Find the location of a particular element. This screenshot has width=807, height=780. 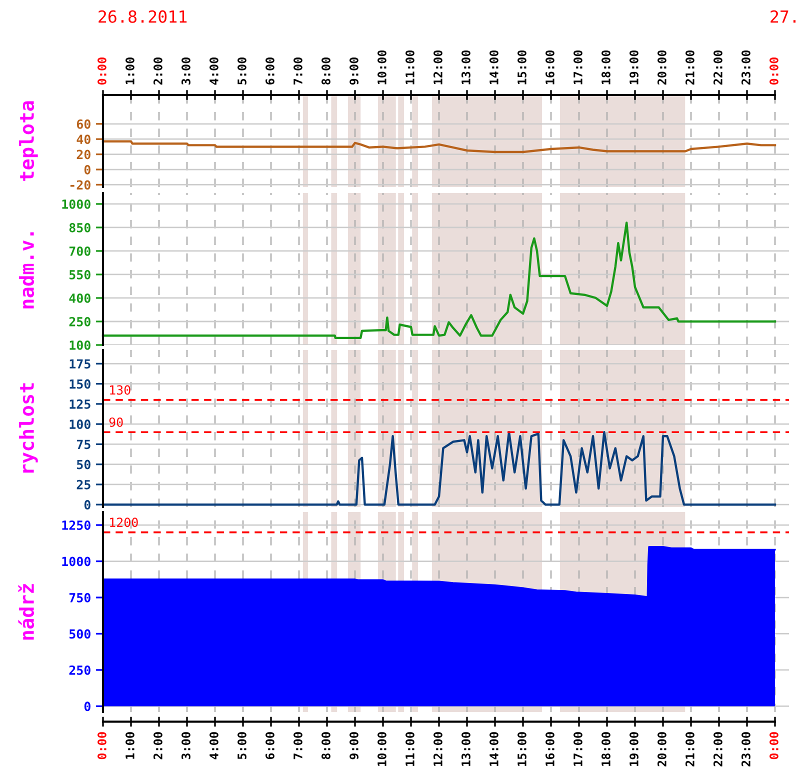

x2-tick-label: 23:00 is located at coordinates (745, 67).